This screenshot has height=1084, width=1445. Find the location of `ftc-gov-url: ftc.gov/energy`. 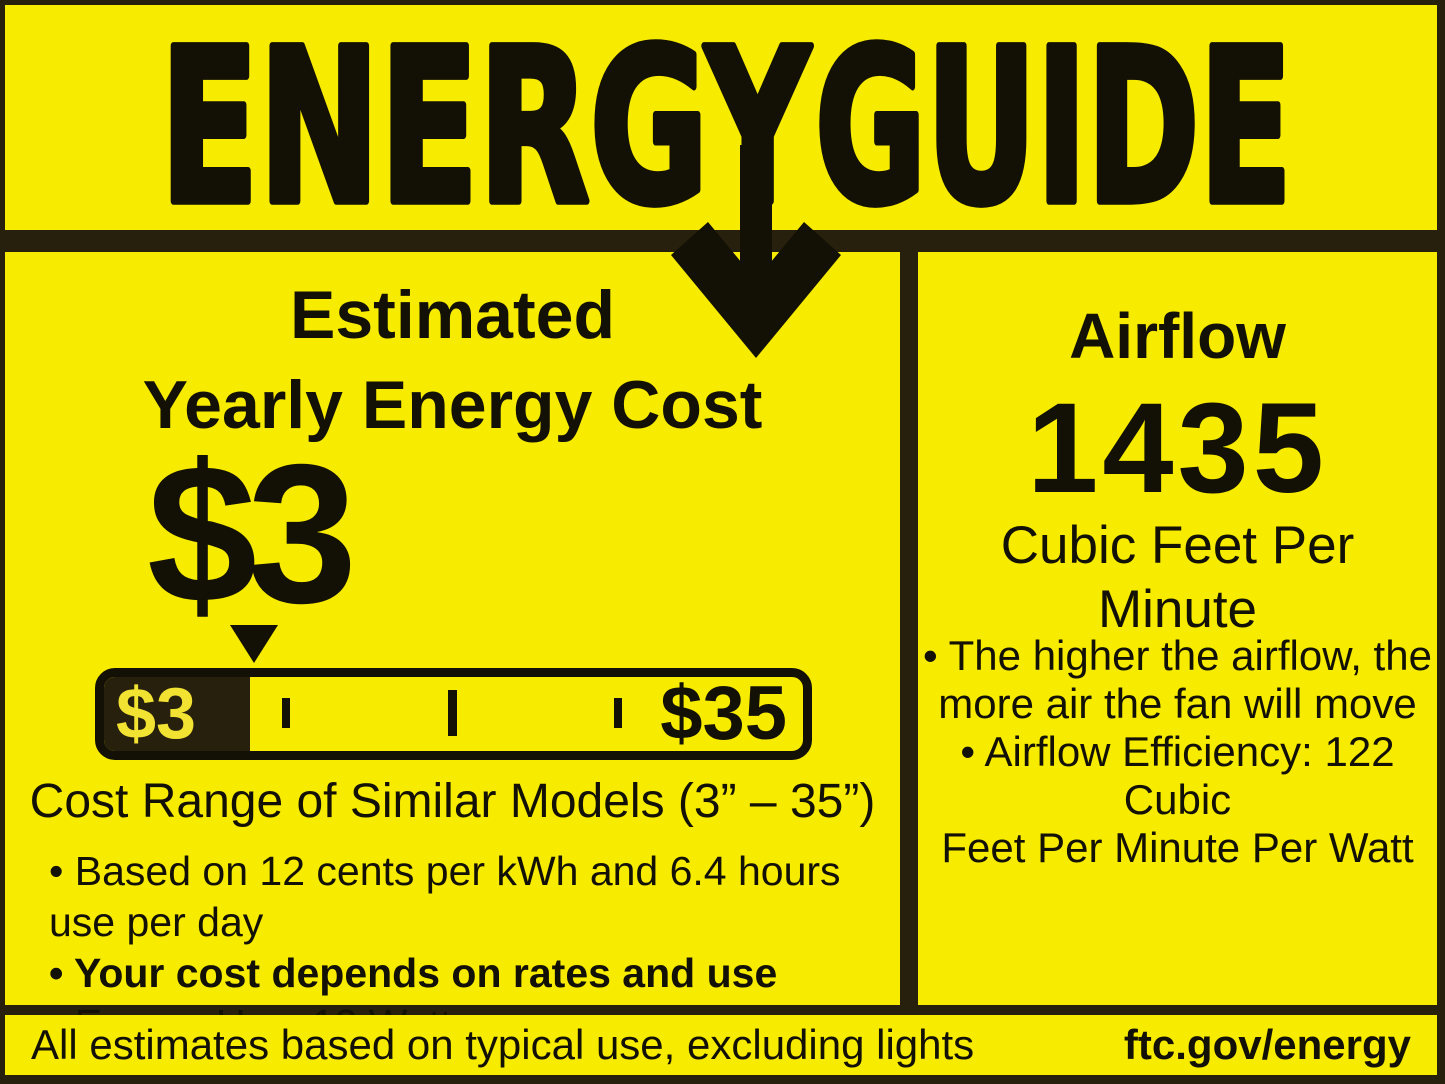

ftc-gov-url: ftc.gov/energy is located at coordinates (1267, 1044).